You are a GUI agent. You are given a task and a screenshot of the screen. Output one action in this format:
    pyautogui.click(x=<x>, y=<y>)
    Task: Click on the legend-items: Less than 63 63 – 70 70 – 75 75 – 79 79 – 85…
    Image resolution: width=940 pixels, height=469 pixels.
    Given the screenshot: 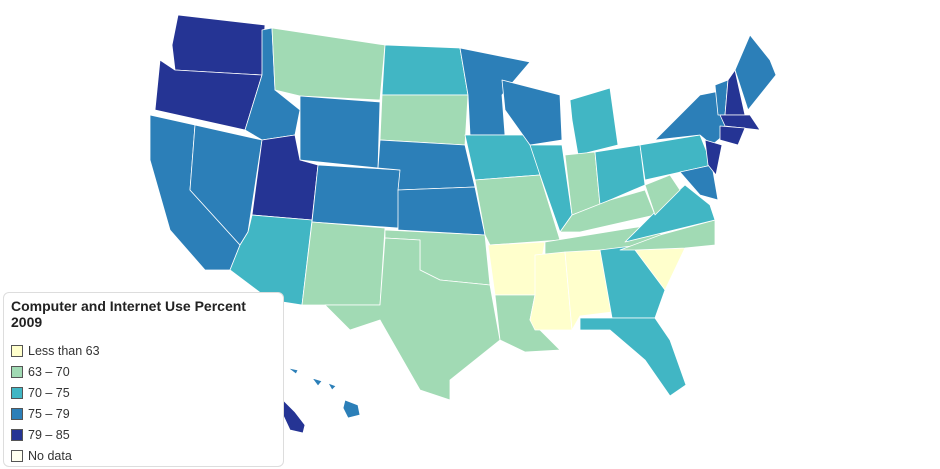 What is the action you would take?
    pyautogui.click(x=143, y=403)
    